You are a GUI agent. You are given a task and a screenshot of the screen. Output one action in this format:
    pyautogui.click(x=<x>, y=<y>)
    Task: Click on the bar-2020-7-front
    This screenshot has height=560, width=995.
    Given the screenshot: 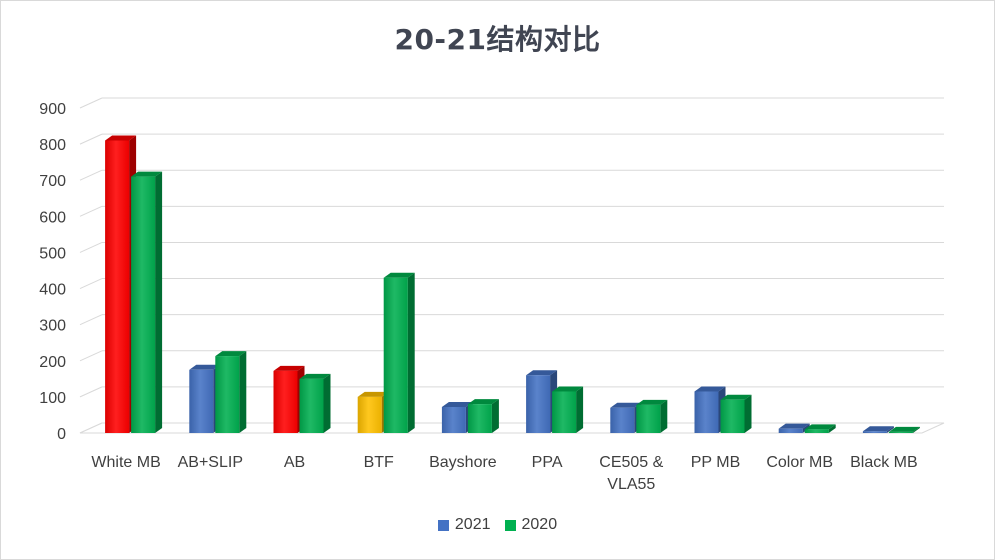 What is the action you would take?
    pyautogui.click(x=732, y=416)
    